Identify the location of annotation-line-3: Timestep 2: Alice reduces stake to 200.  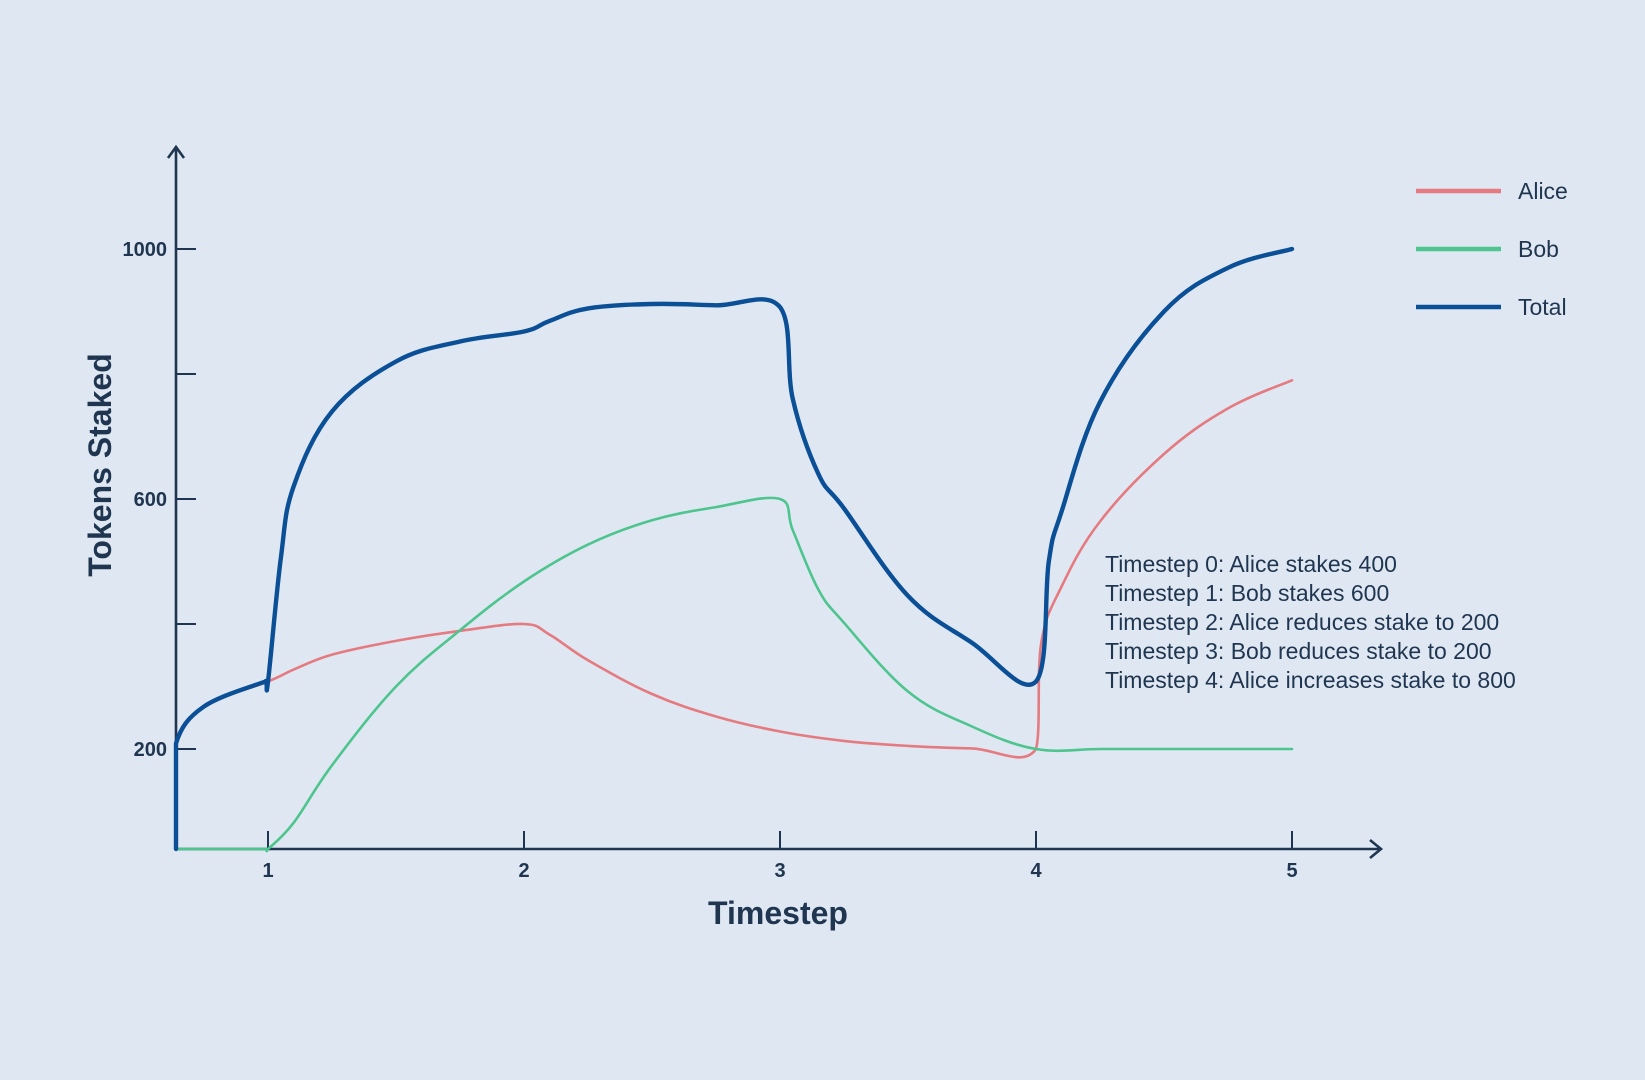
(1302, 622).